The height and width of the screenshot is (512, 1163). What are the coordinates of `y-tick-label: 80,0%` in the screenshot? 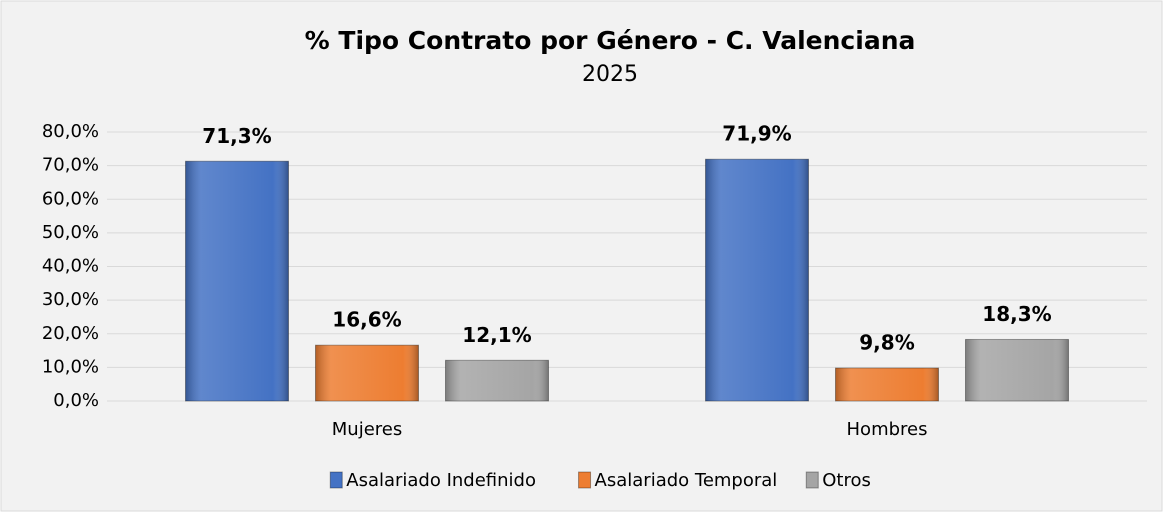 It's located at (70, 131).